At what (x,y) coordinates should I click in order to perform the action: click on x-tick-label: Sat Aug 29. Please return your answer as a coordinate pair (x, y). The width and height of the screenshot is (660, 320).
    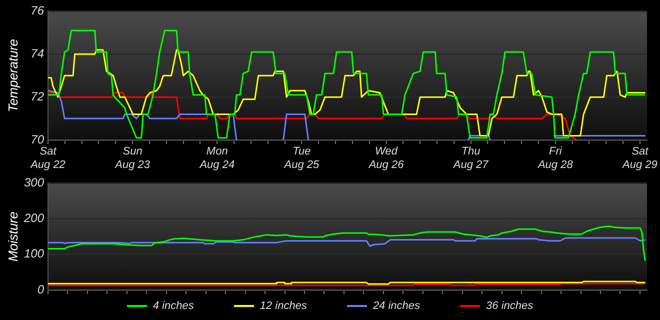
    Looking at the image, I should click on (640, 158).